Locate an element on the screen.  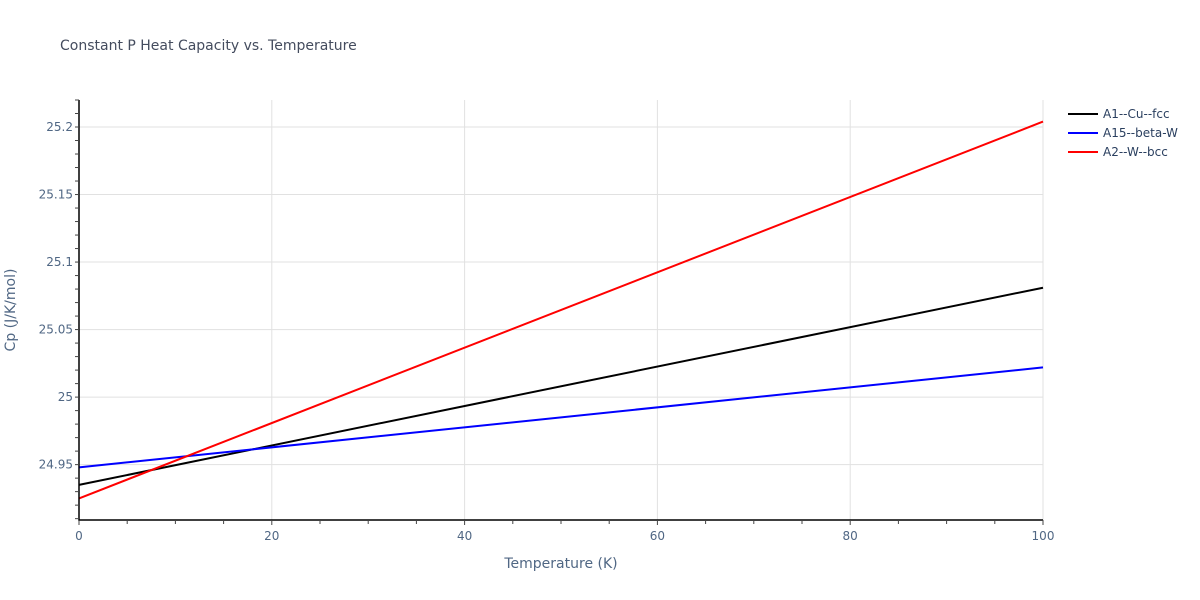
x-tick-label: 20 is located at coordinates (271, 536).